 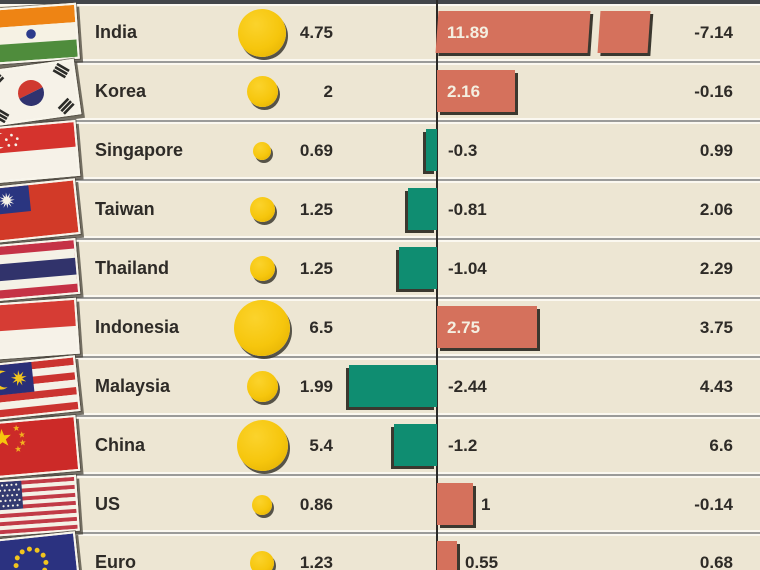 What do you see at coordinates (468, 32) in the screenshot?
I see `bar-value: 11.89` at bounding box center [468, 32].